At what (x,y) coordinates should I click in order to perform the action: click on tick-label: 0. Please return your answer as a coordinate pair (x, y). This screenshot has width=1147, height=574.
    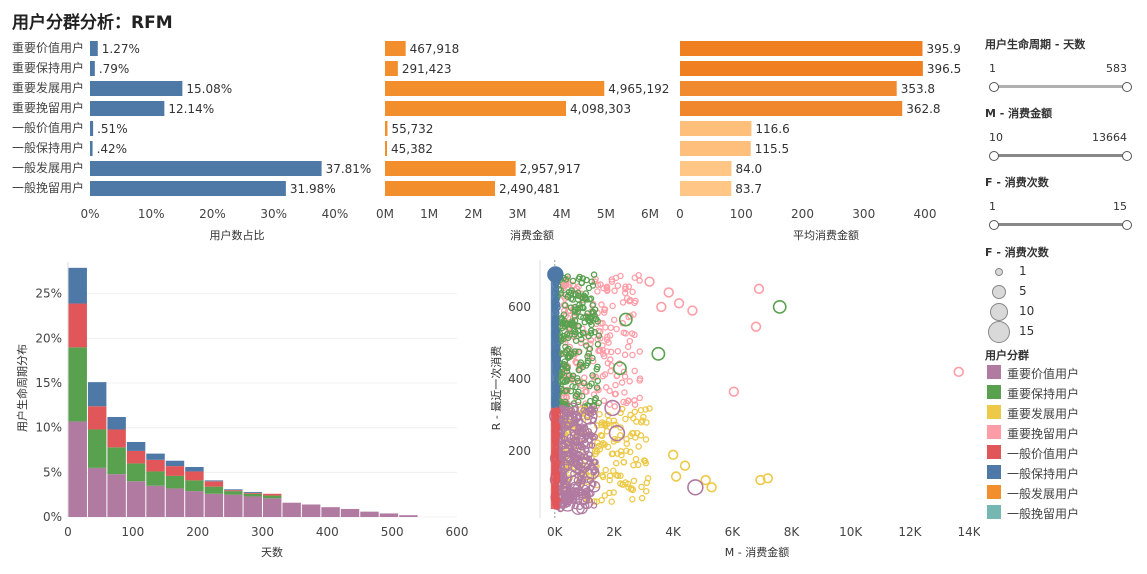
    Looking at the image, I should click on (680, 214).